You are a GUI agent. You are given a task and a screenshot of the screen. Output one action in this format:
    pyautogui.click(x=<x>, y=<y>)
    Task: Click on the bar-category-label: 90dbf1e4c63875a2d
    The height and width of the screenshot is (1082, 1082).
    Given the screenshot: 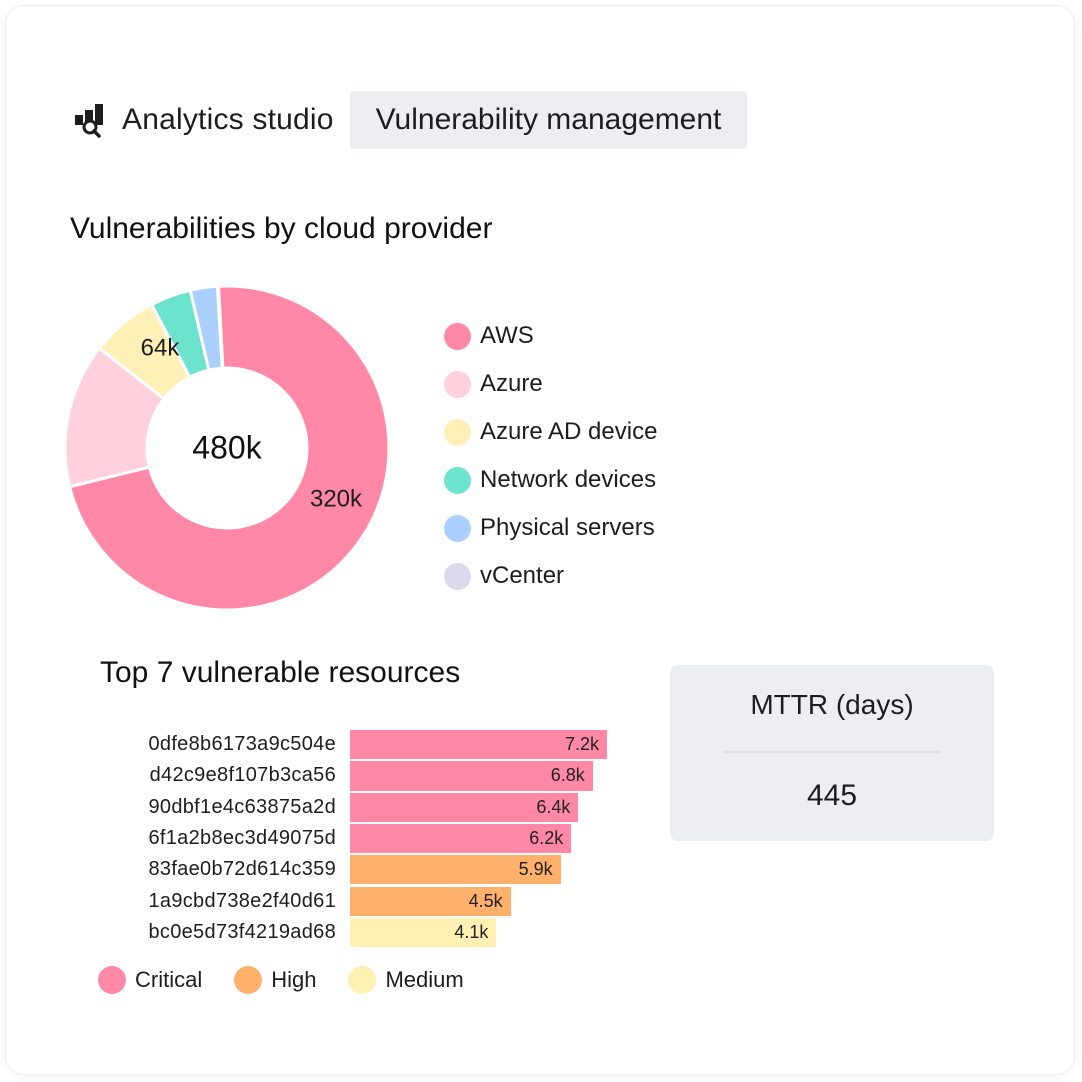 What is the action you would take?
    pyautogui.click(x=242, y=806)
    